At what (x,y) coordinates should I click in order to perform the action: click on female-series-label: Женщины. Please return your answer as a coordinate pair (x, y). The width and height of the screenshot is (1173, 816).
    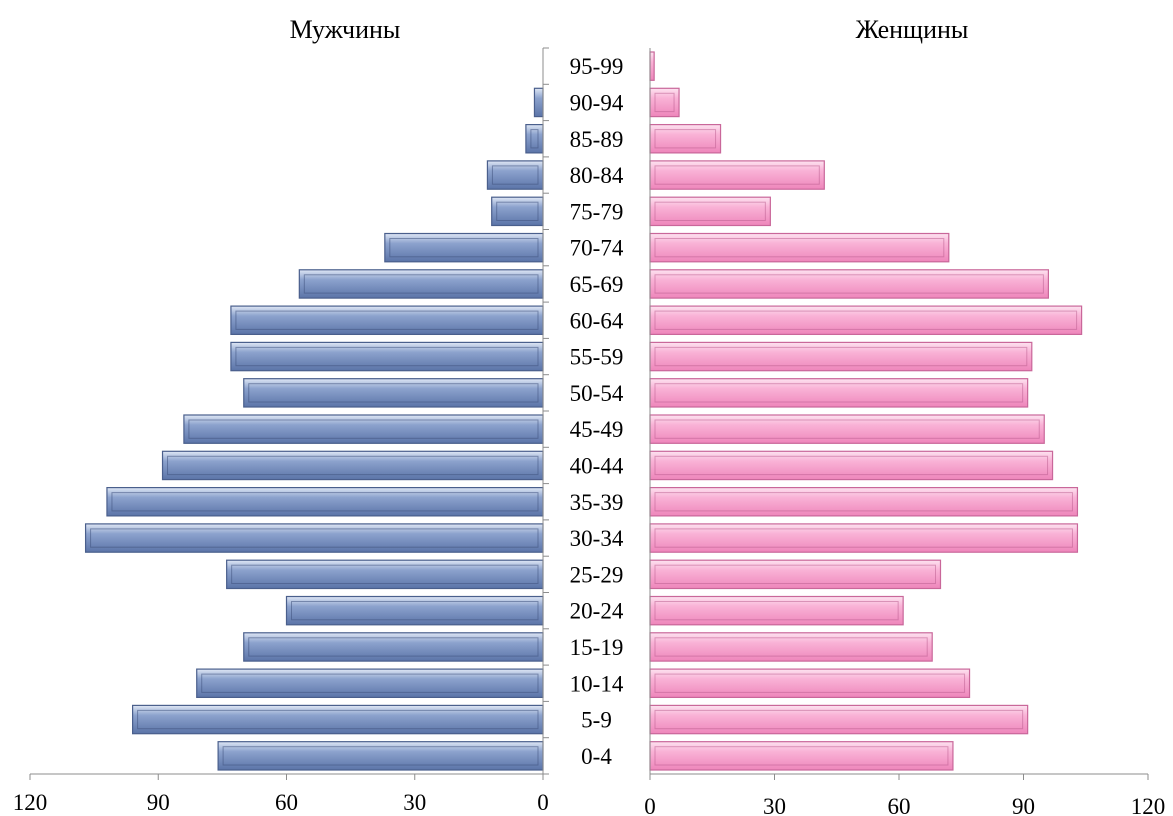
    Looking at the image, I should click on (912, 29).